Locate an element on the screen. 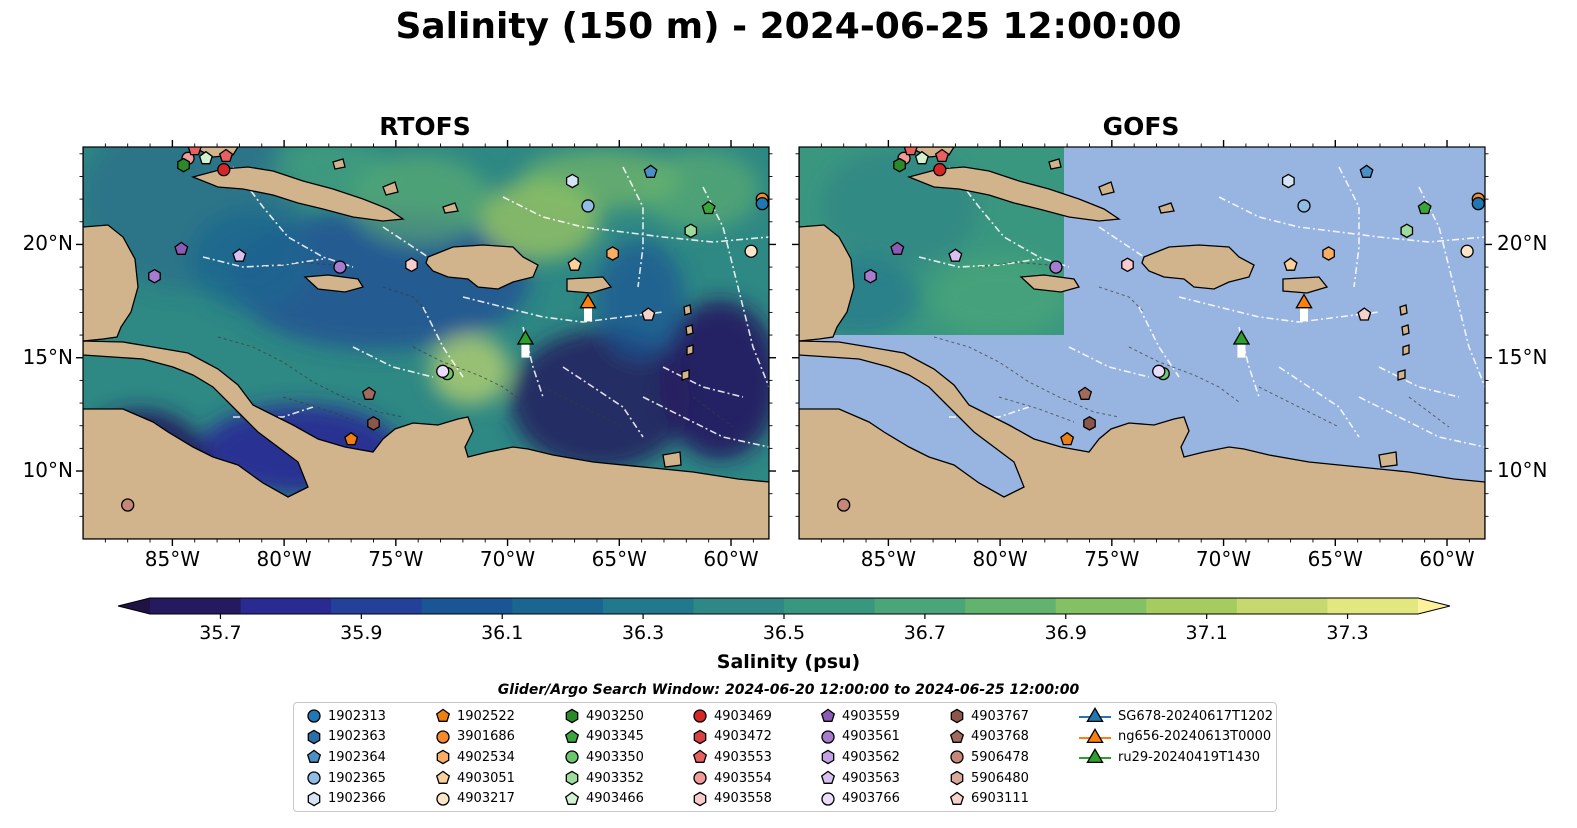 The width and height of the screenshot is (1577, 828). legend-label: 4903345 is located at coordinates (615, 737).